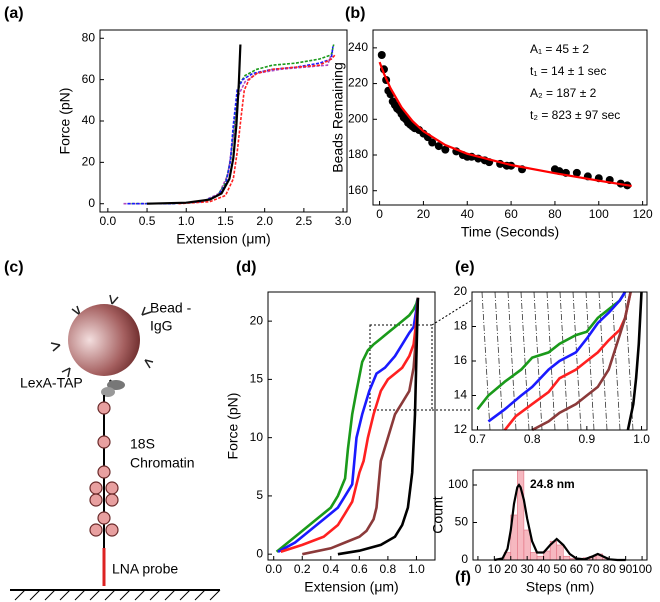 The width and height of the screenshot is (660, 602). Describe the element at coordinates (461, 429) in the screenshot. I see `y-tick-label: 12` at that location.